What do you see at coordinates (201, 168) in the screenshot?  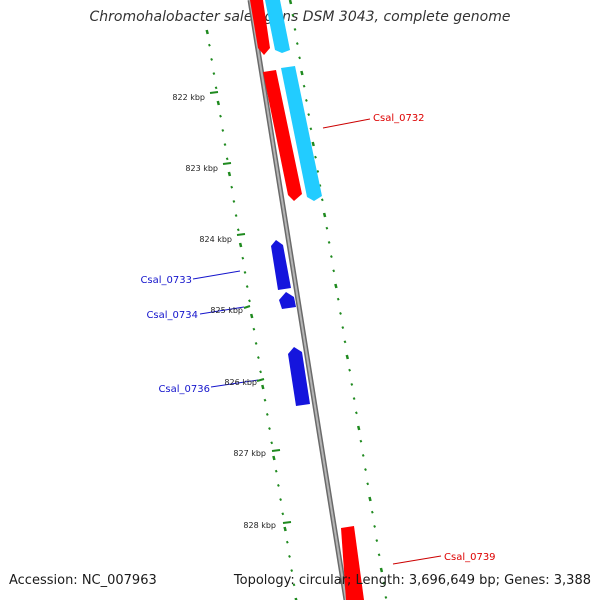 I see `scale-tick-label: 823 kbp` at bounding box center [201, 168].